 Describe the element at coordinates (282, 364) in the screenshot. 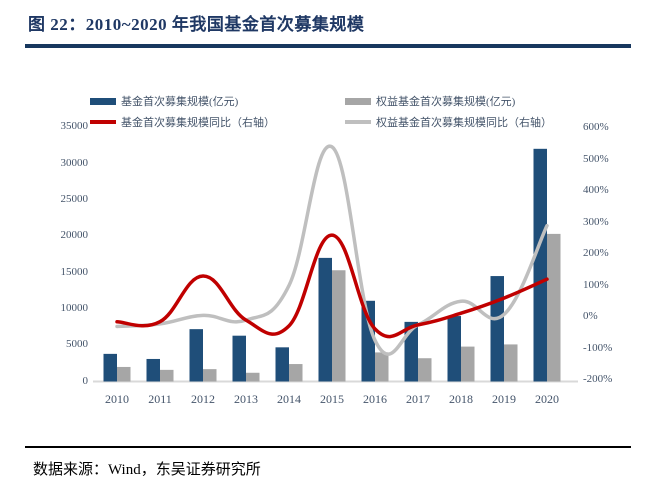

I see `bar-blue-2014` at that location.